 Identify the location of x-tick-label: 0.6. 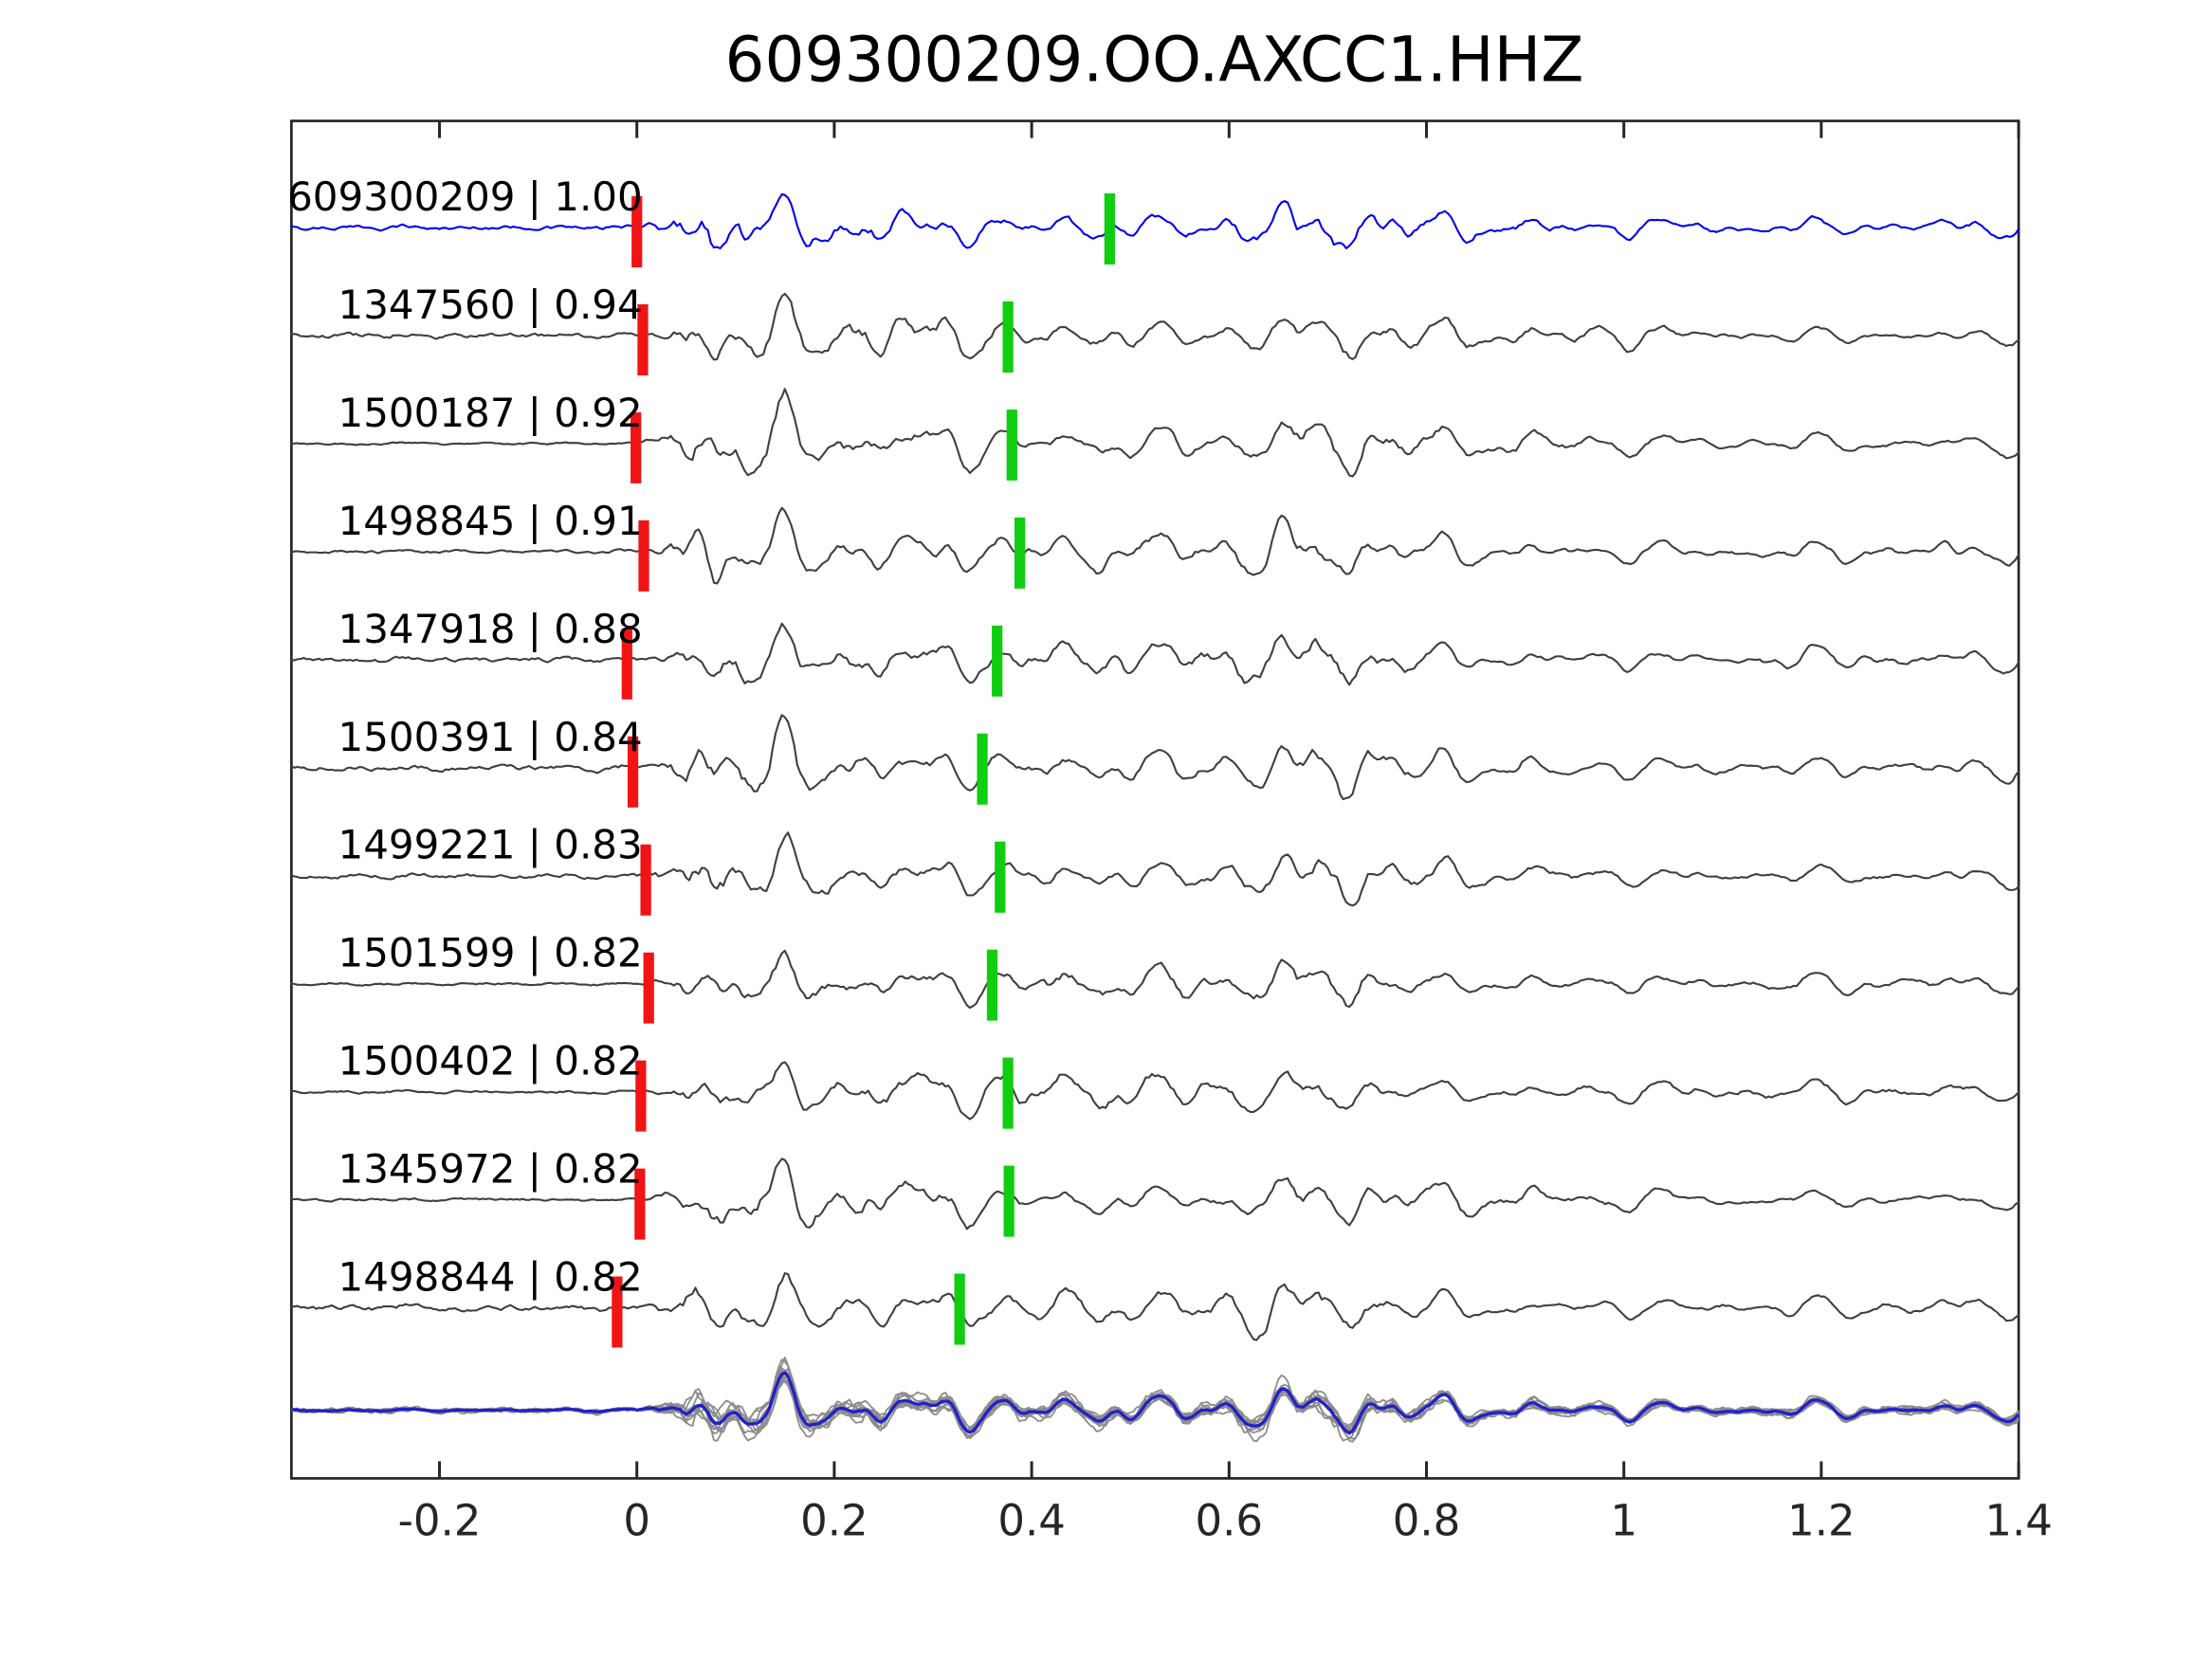
(1230, 1520).